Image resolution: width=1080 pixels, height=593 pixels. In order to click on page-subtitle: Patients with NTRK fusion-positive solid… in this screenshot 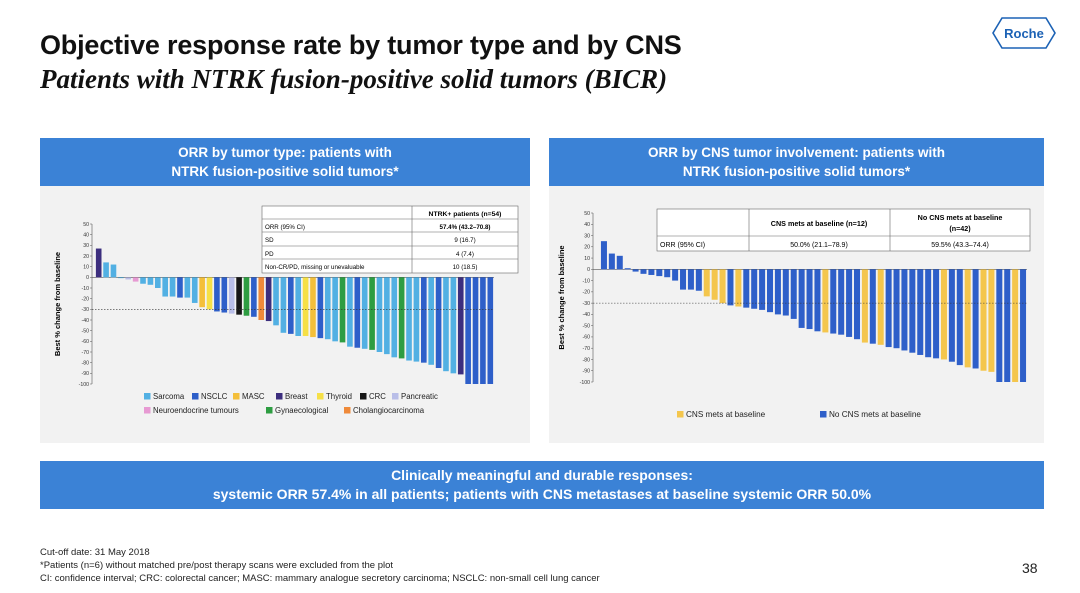, I will do `click(354, 79)`.